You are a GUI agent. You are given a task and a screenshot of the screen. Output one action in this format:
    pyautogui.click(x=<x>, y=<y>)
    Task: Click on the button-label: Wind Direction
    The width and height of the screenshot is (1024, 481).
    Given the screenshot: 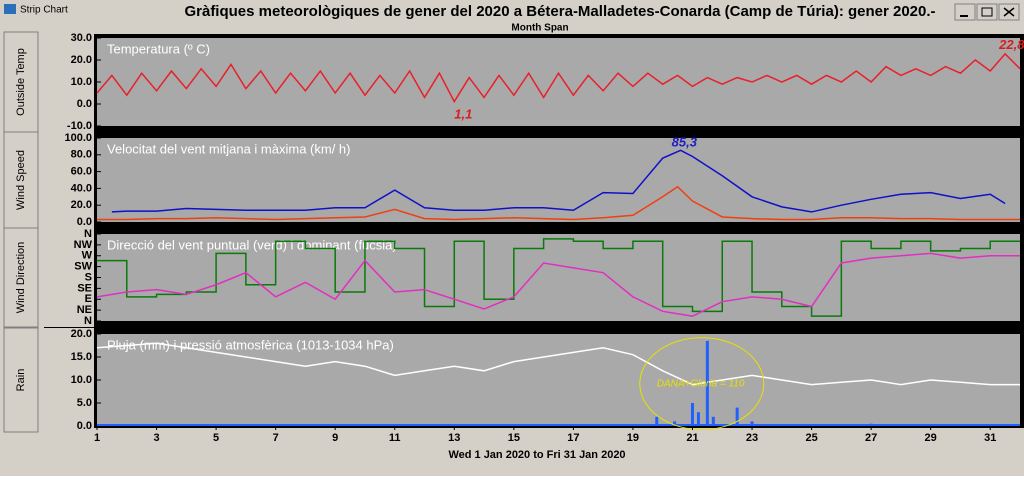 What is the action you would take?
    pyautogui.click(x=21, y=278)
    